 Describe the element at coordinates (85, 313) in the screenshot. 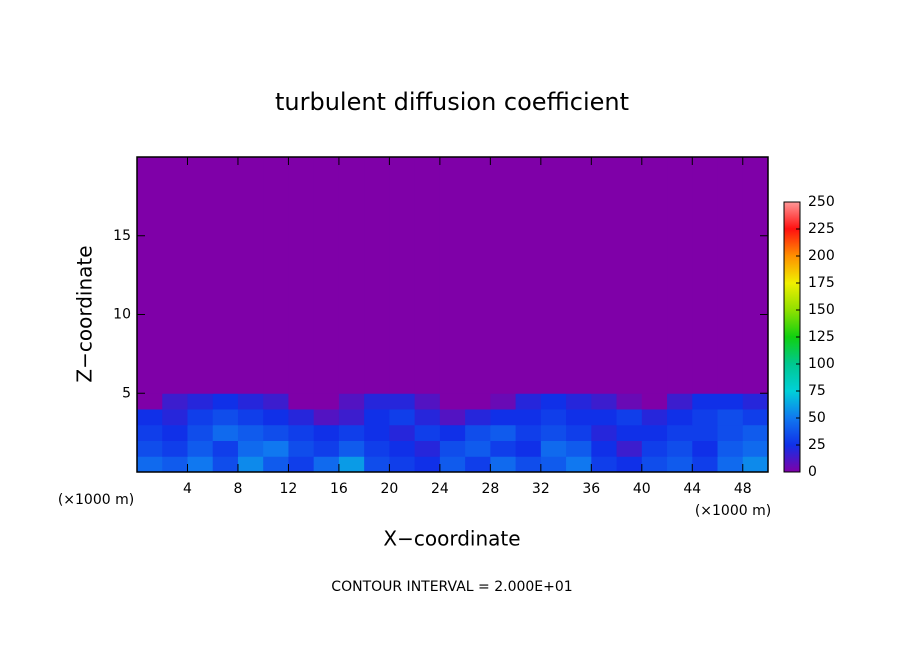

I see `y-axis-label: Z−coordinate` at that location.